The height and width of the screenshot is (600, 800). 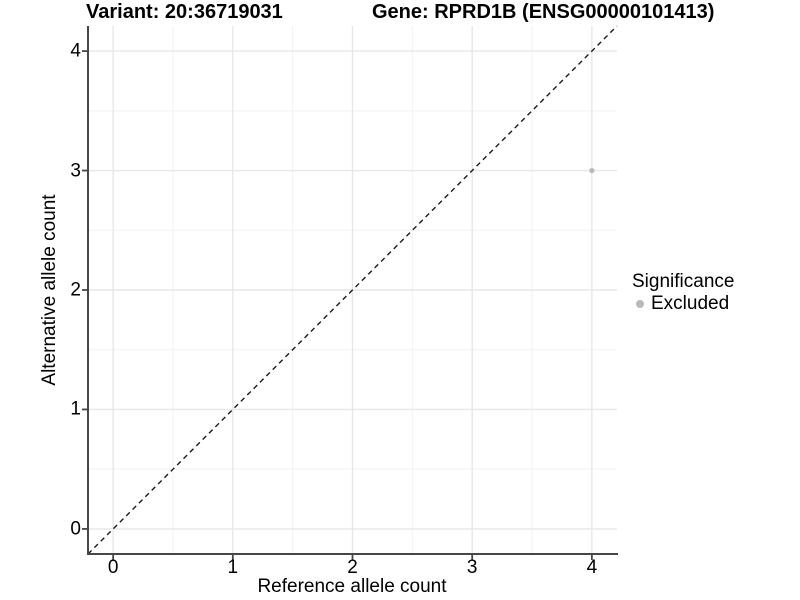 I want to click on legend: Significance Excluded, so click(x=683, y=292).